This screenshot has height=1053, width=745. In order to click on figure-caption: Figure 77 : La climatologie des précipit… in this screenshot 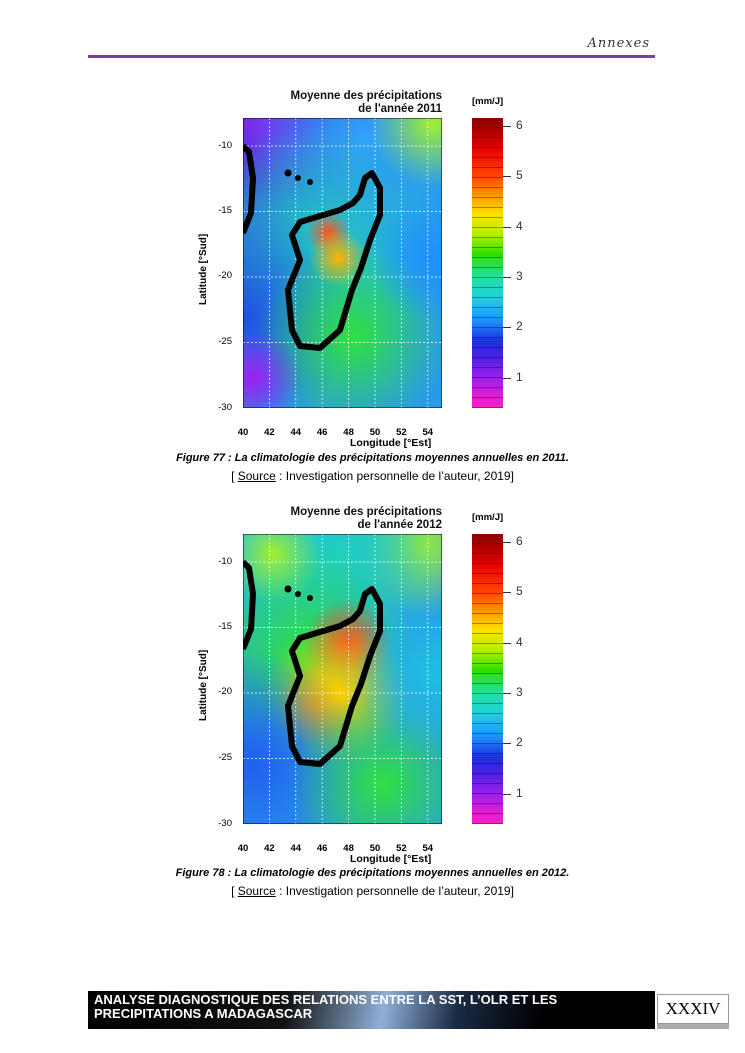, I will do `click(372, 458)`.